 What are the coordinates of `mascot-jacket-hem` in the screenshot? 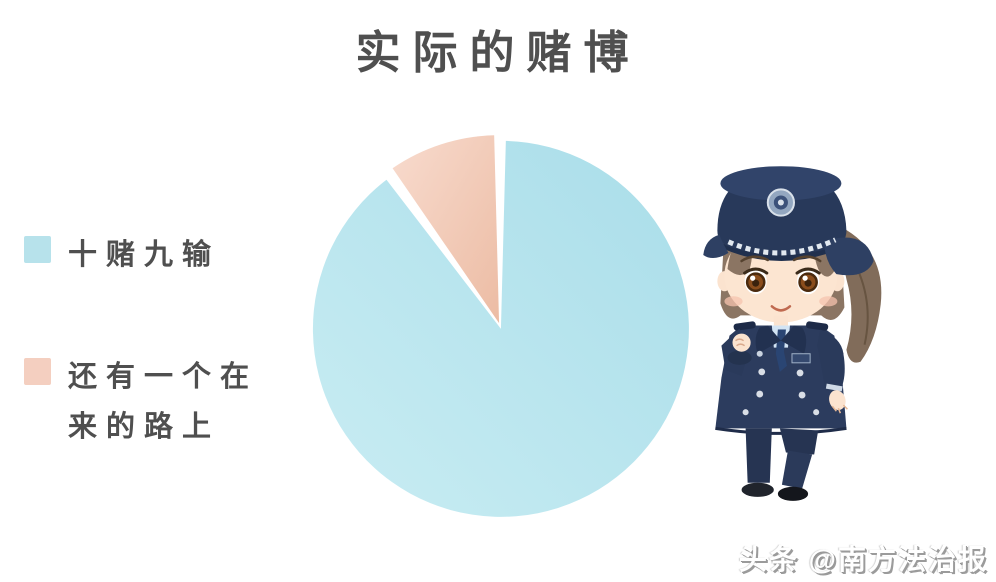 It's located at (781, 430).